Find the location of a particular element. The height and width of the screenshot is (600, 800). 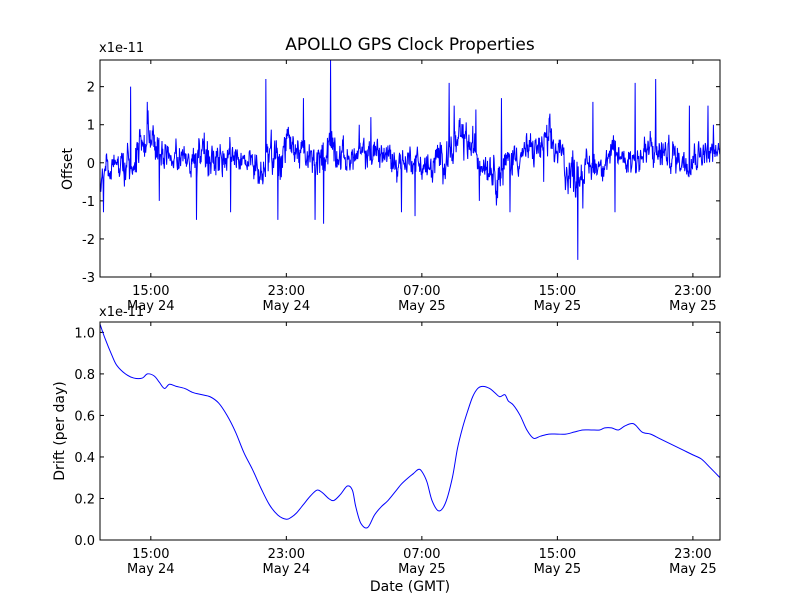

drift-multiplier-label: x1e-11 is located at coordinates (121, 312).